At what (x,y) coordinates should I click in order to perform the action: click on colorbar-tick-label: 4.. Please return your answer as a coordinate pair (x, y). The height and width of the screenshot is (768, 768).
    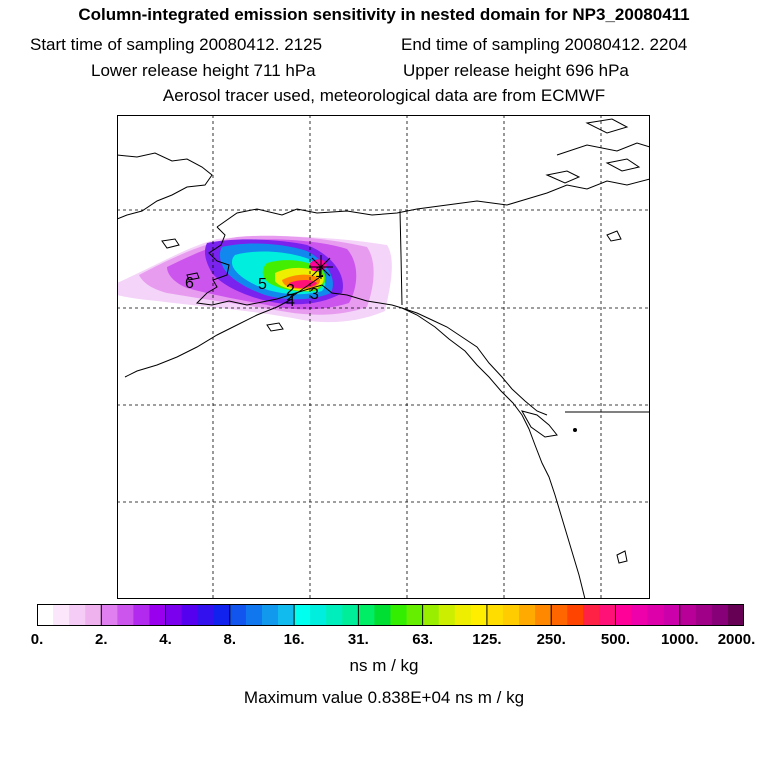
    Looking at the image, I should click on (165, 639).